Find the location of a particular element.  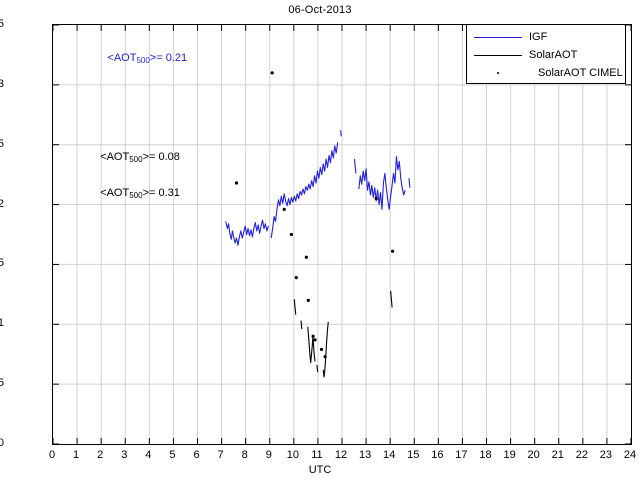

x-tick-label: 15 is located at coordinates (413, 455).